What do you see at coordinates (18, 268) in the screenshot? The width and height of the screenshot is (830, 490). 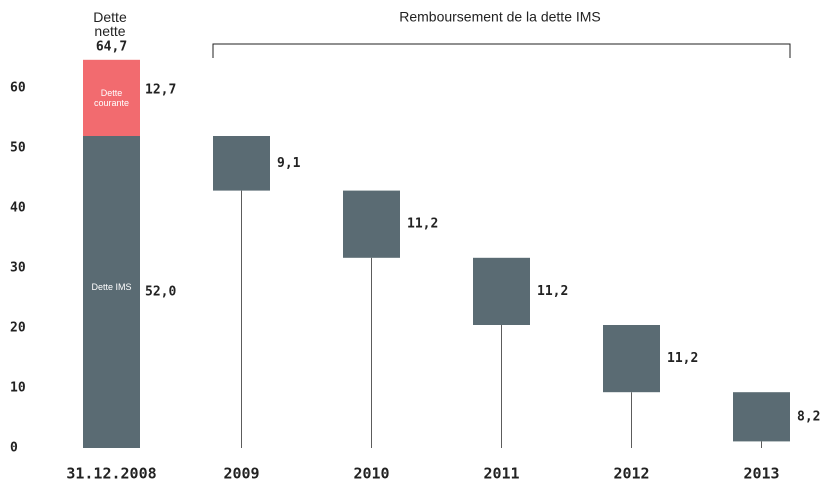 I see `y-tick-label: 30` at bounding box center [18, 268].